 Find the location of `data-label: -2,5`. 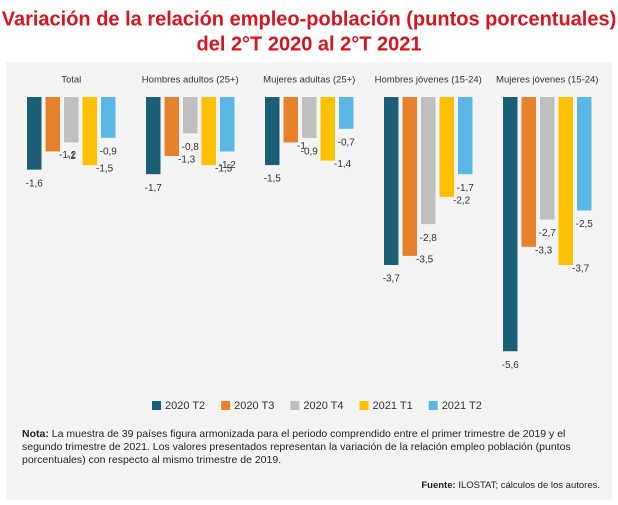

data-label: -2,5 is located at coordinates (585, 224).